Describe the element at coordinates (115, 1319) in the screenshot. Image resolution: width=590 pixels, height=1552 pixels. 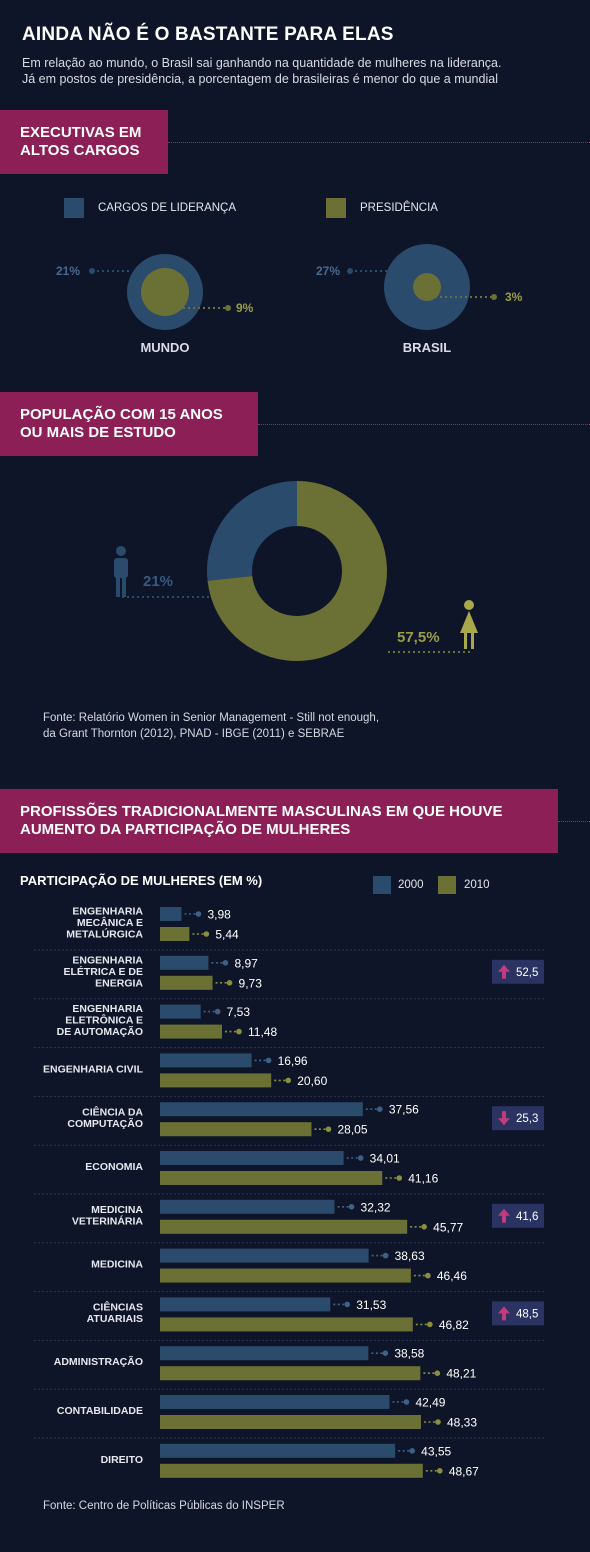
I see `category-label: ATUARIAIS` at that location.